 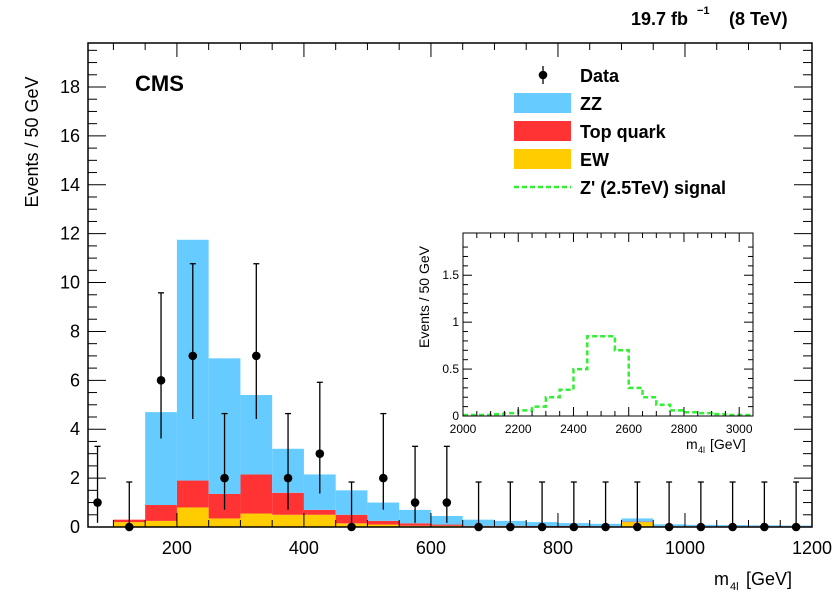 I want to click on x-tick-label: 600, so click(x=431, y=548).